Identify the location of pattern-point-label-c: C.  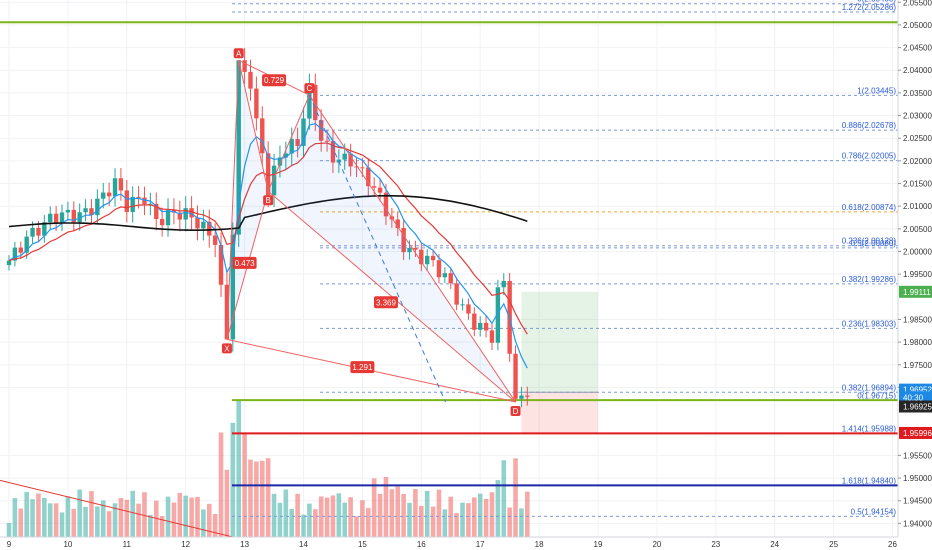
(309, 88).